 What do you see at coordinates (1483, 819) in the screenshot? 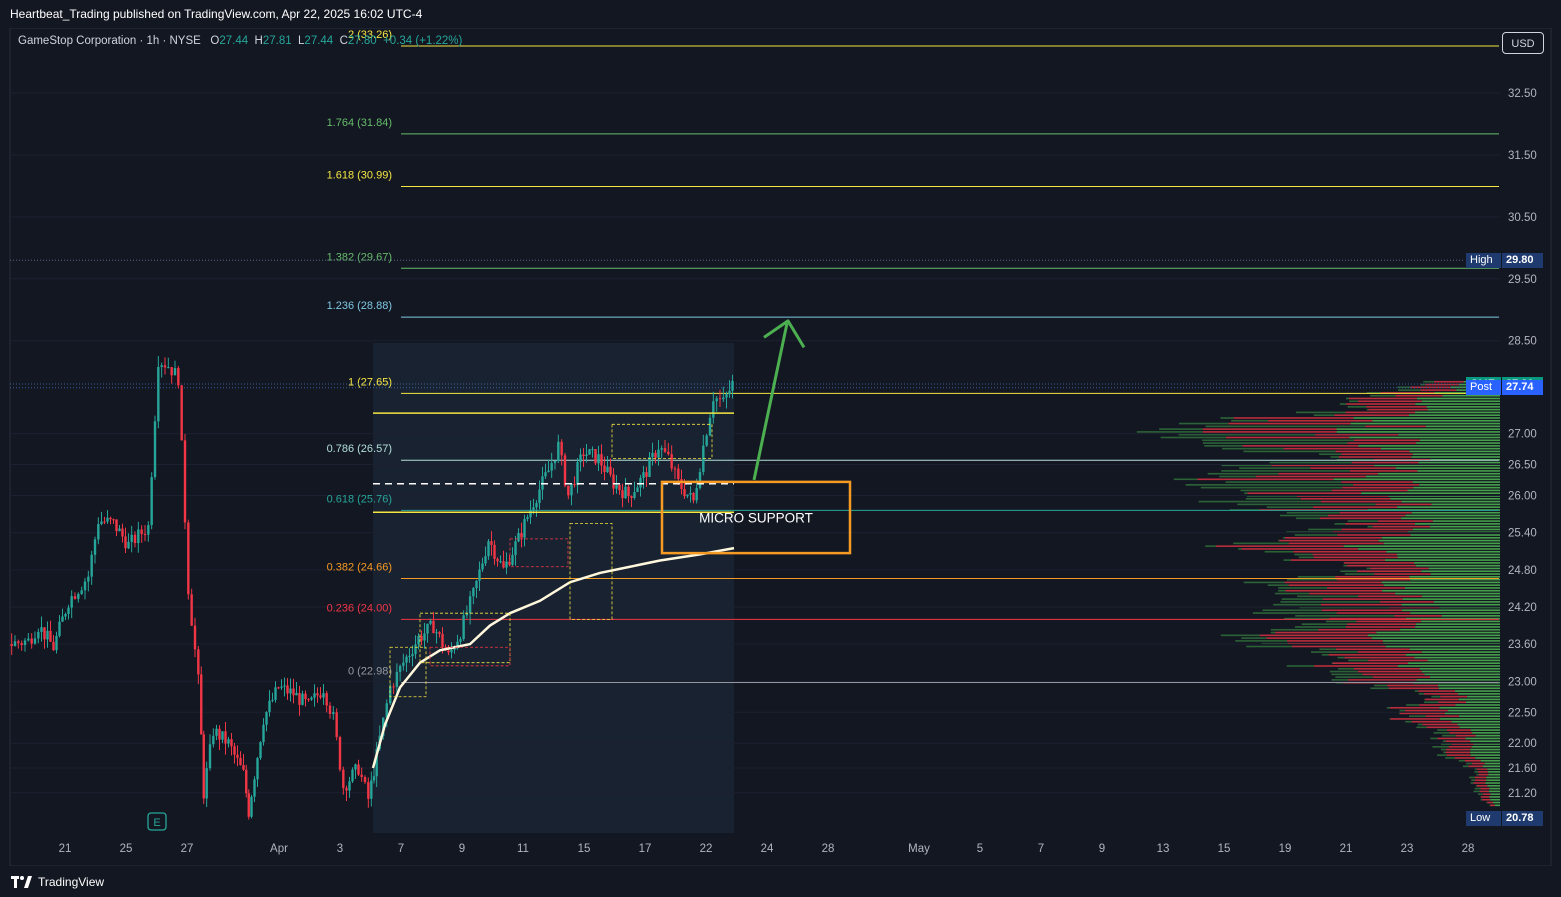
I see `price-tag-low: Low` at bounding box center [1483, 819].